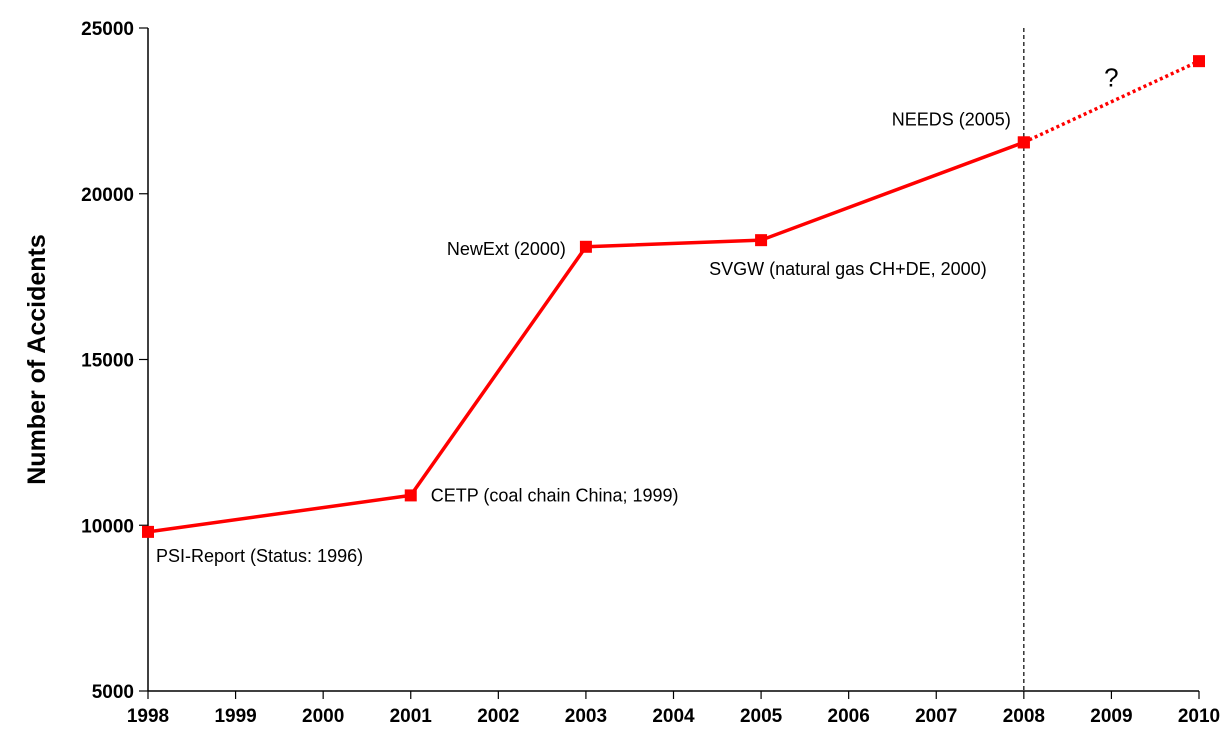  Describe the element at coordinates (761, 716) in the screenshot. I see `x-tick-label: 2005` at that location.